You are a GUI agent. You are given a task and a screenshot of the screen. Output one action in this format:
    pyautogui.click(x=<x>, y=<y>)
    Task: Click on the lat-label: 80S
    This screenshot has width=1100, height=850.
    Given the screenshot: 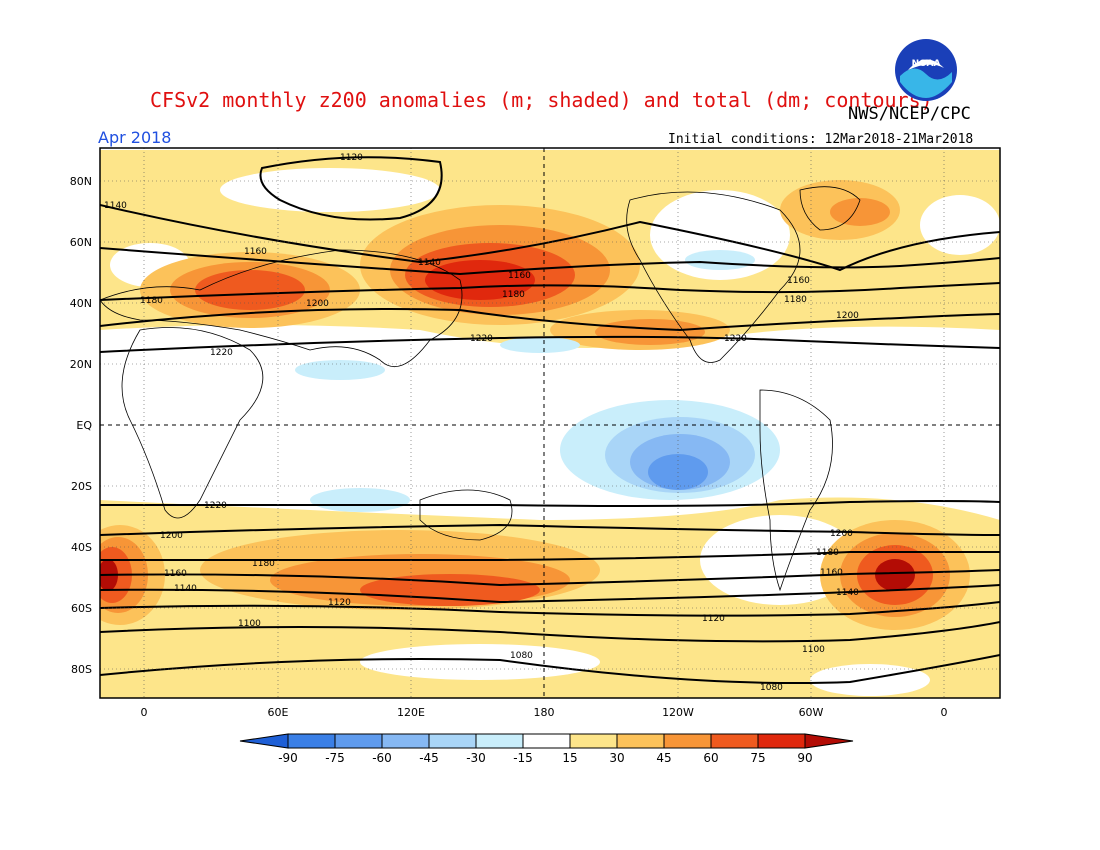 What is the action you would take?
    pyautogui.click(x=81, y=669)
    